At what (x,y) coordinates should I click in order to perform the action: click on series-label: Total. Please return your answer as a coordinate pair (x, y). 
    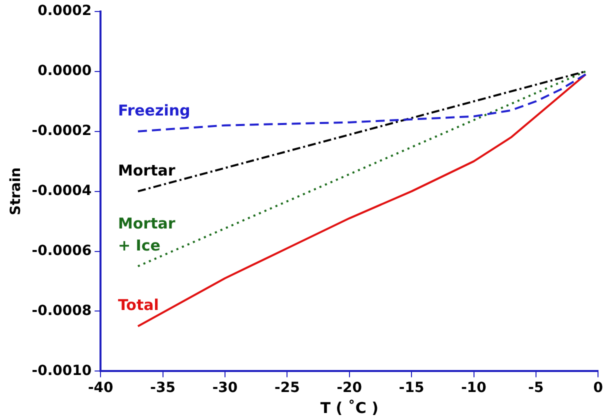
    Looking at the image, I should click on (138, 305).